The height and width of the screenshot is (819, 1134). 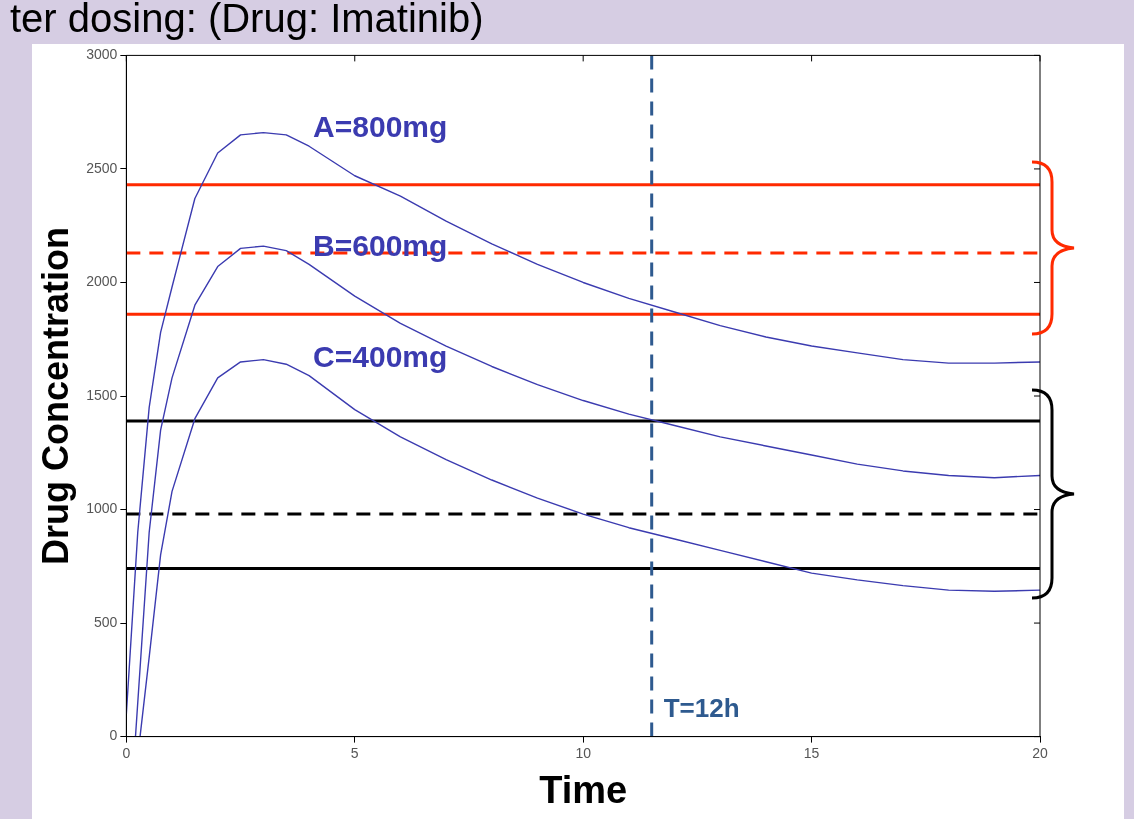 What do you see at coordinates (1040, 752) in the screenshot?
I see `x-tick-label: 20` at bounding box center [1040, 752].